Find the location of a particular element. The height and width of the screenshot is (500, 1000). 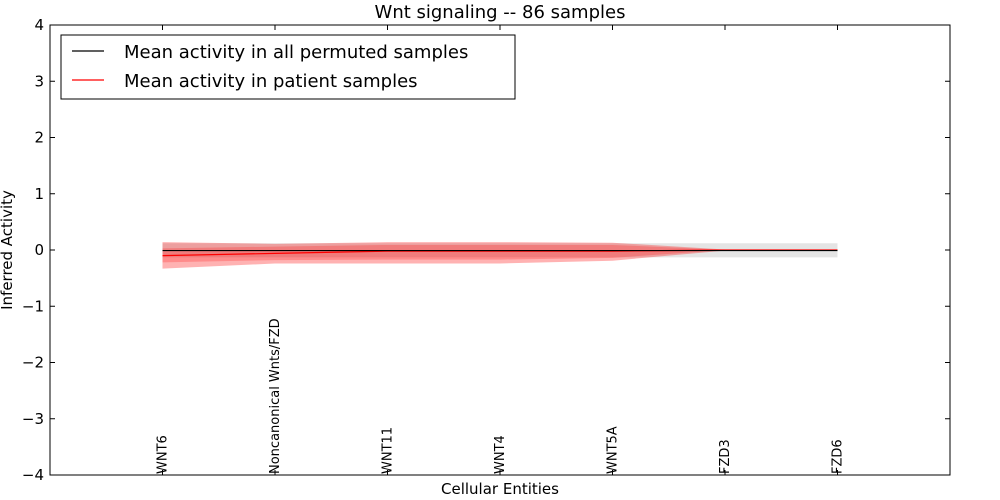

y-tick-label: 0 is located at coordinates (39, 250).